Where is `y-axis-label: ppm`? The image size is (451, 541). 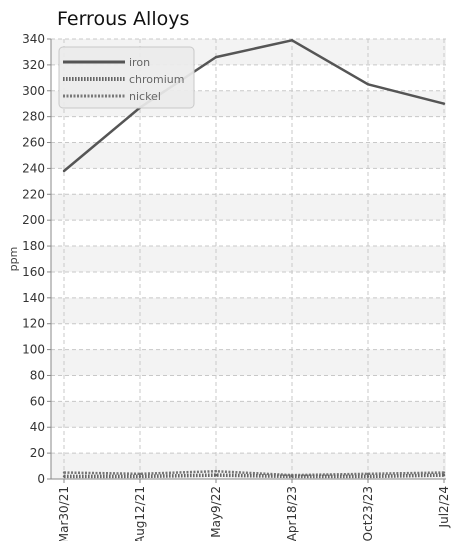
y-axis-label: ppm is located at coordinates (13, 259).